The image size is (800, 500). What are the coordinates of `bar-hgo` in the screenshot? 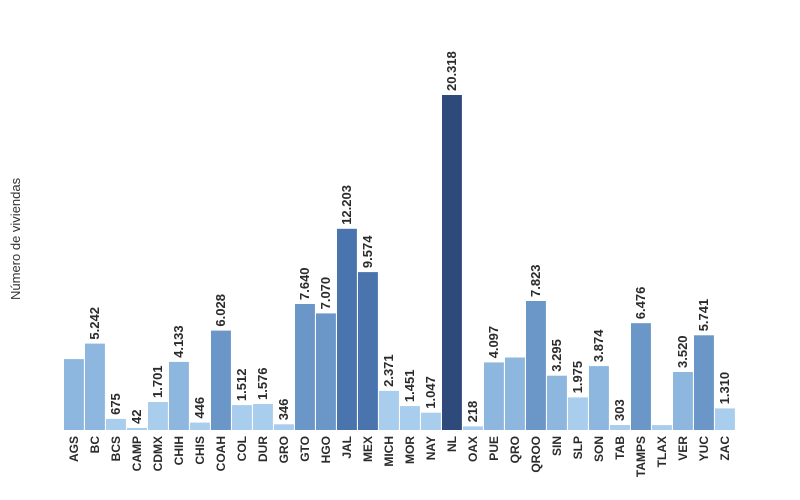 It's located at (326, 371).